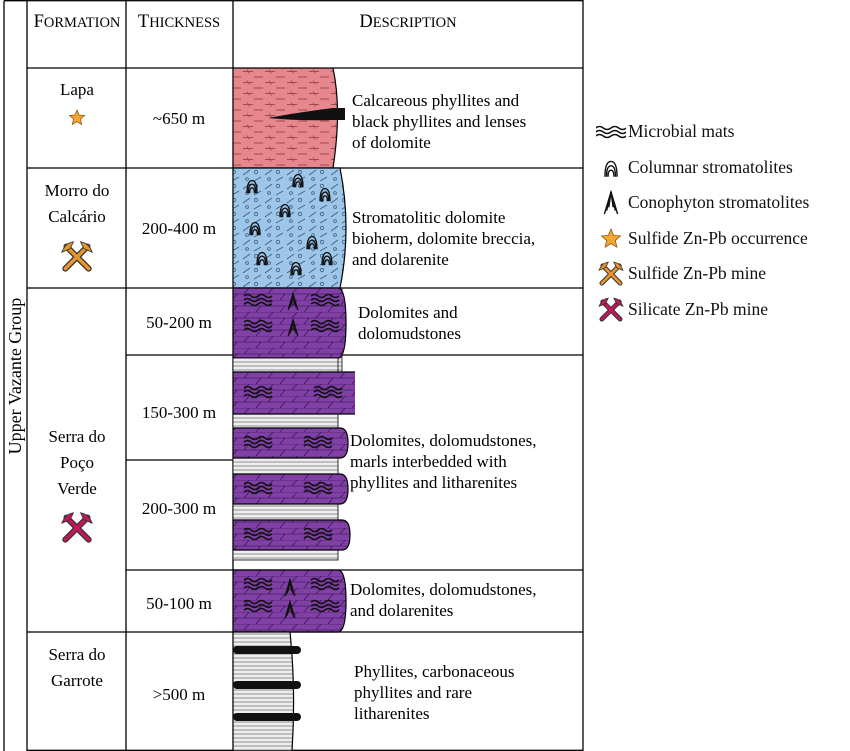  Describe the element at coordinates (408, 312) in the screenshot. I see `description-line: Dolomites and` at that location.